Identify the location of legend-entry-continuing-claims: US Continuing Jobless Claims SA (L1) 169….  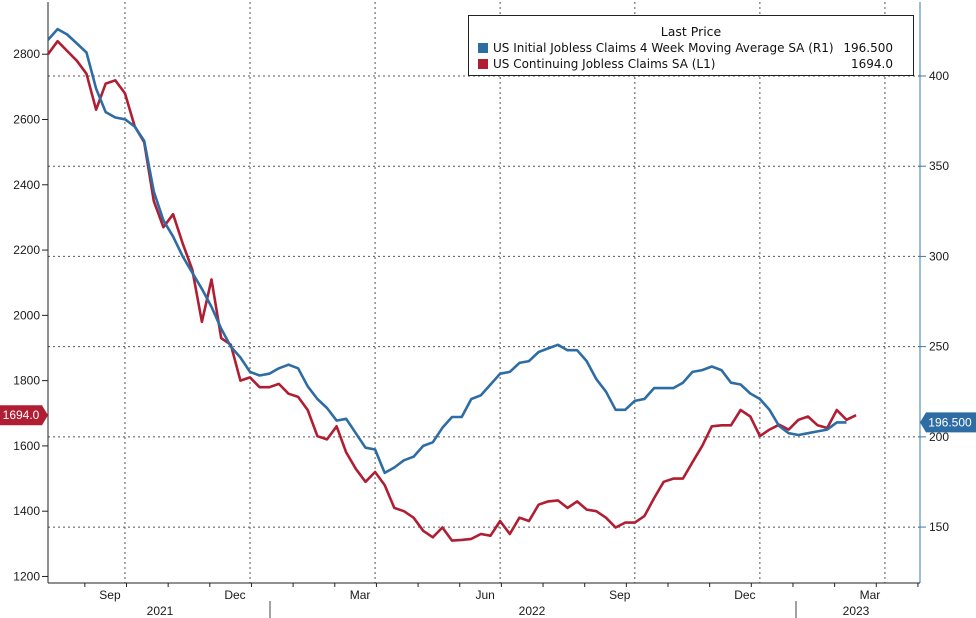
(685, 63).